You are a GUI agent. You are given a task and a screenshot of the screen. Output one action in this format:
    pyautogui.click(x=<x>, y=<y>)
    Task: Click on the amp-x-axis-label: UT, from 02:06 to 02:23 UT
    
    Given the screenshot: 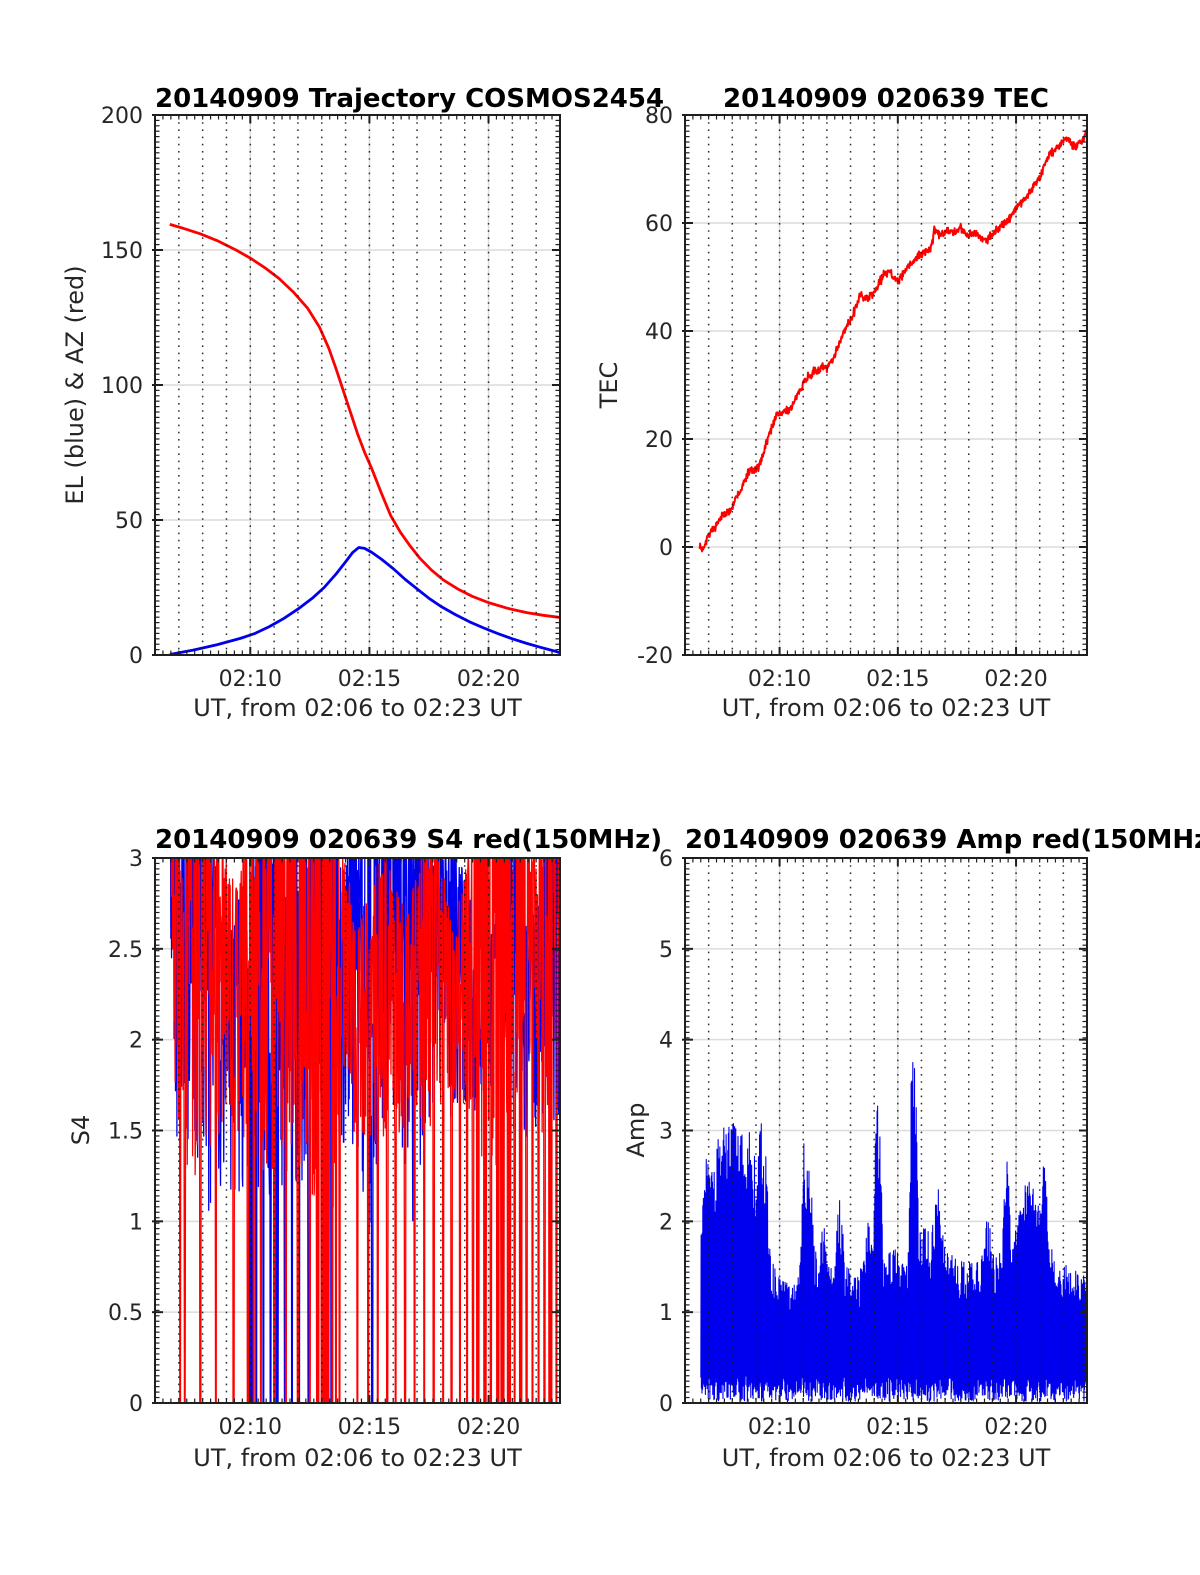 What is the action you would take?
    pyautogui.click(x=886, y=1458)
    